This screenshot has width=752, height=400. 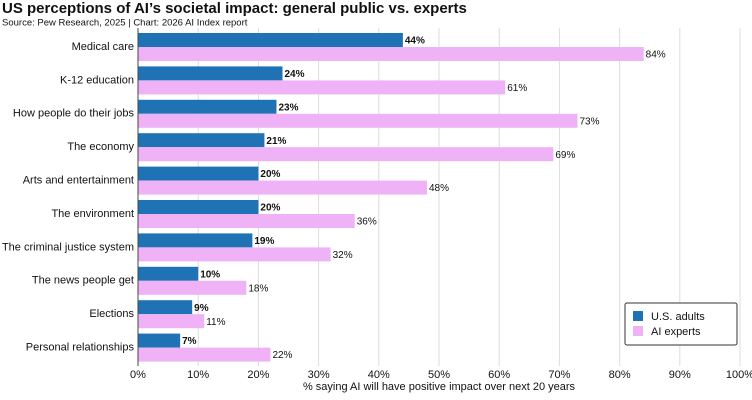 What do you see at coordinates (201, 308) in the screenshot?
I see `value-label: 9%` at bounding box center [201, 308].